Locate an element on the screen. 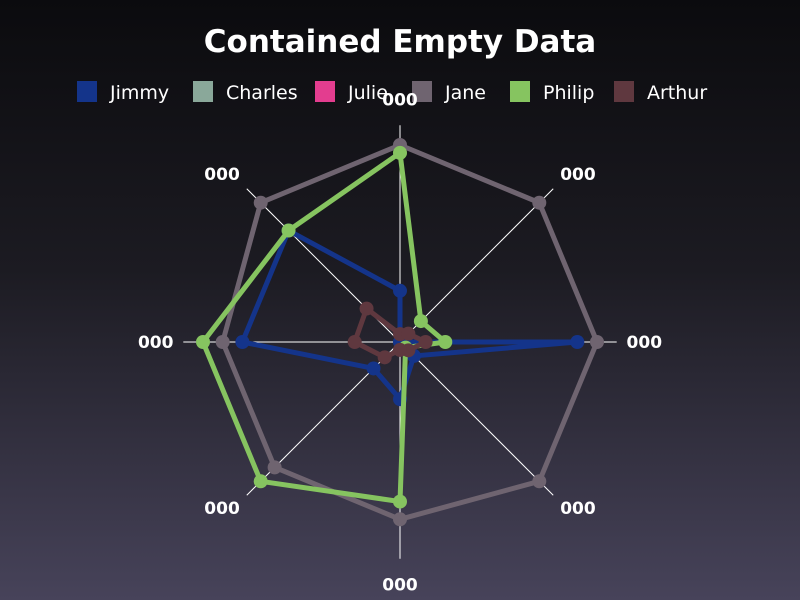 The width and height of the screenshot is (800, 600). legend-label: Jane is located at coordinates (465, 93).